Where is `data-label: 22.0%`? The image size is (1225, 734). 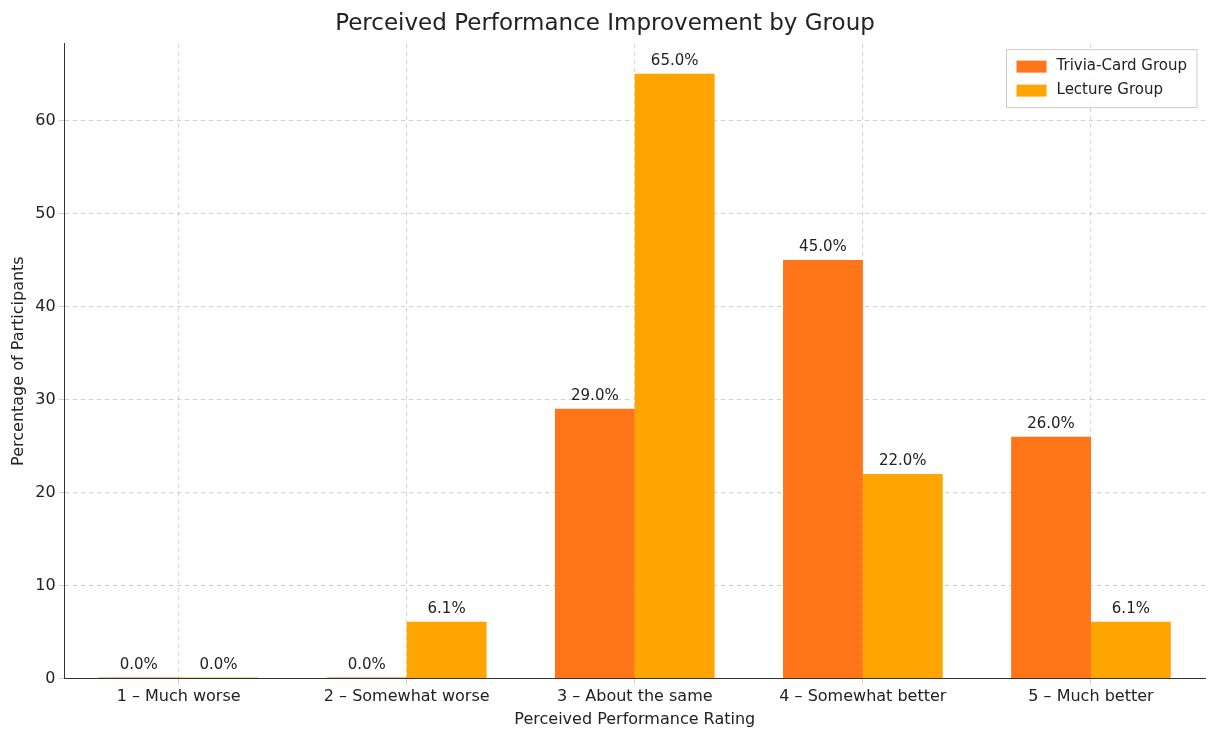
data-label: 22.0% is located at coordinates (902, 460).